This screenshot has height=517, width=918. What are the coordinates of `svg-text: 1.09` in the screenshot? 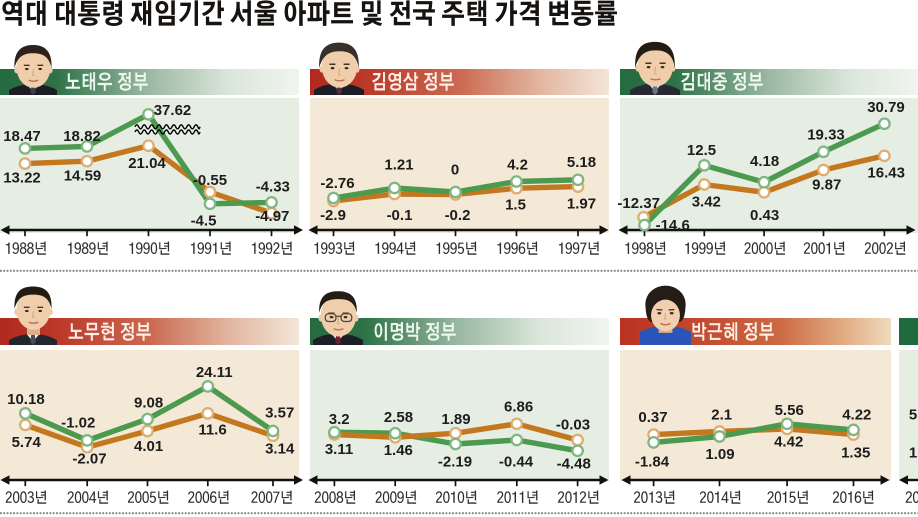 It's located at (719, 454).